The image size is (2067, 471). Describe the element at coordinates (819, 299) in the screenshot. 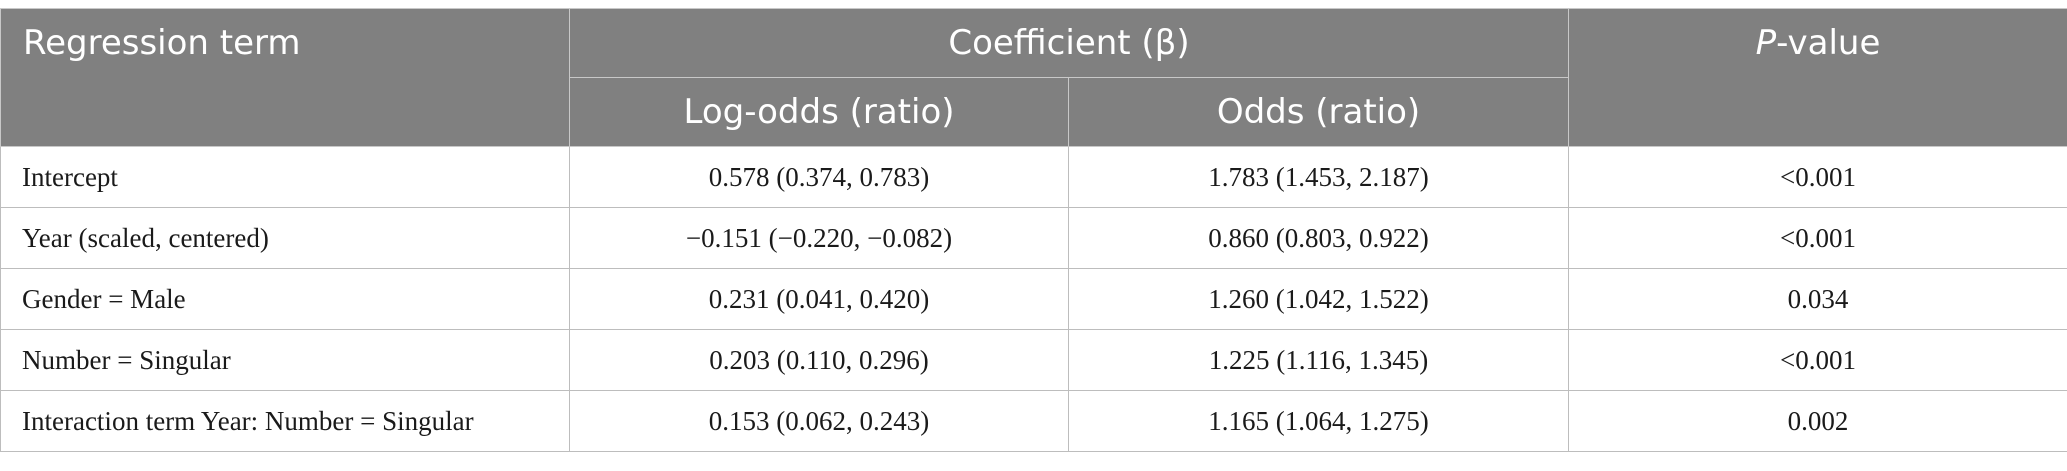

I see `cell-log-odds: 0.231 (0.041, 0.420)` at that location.